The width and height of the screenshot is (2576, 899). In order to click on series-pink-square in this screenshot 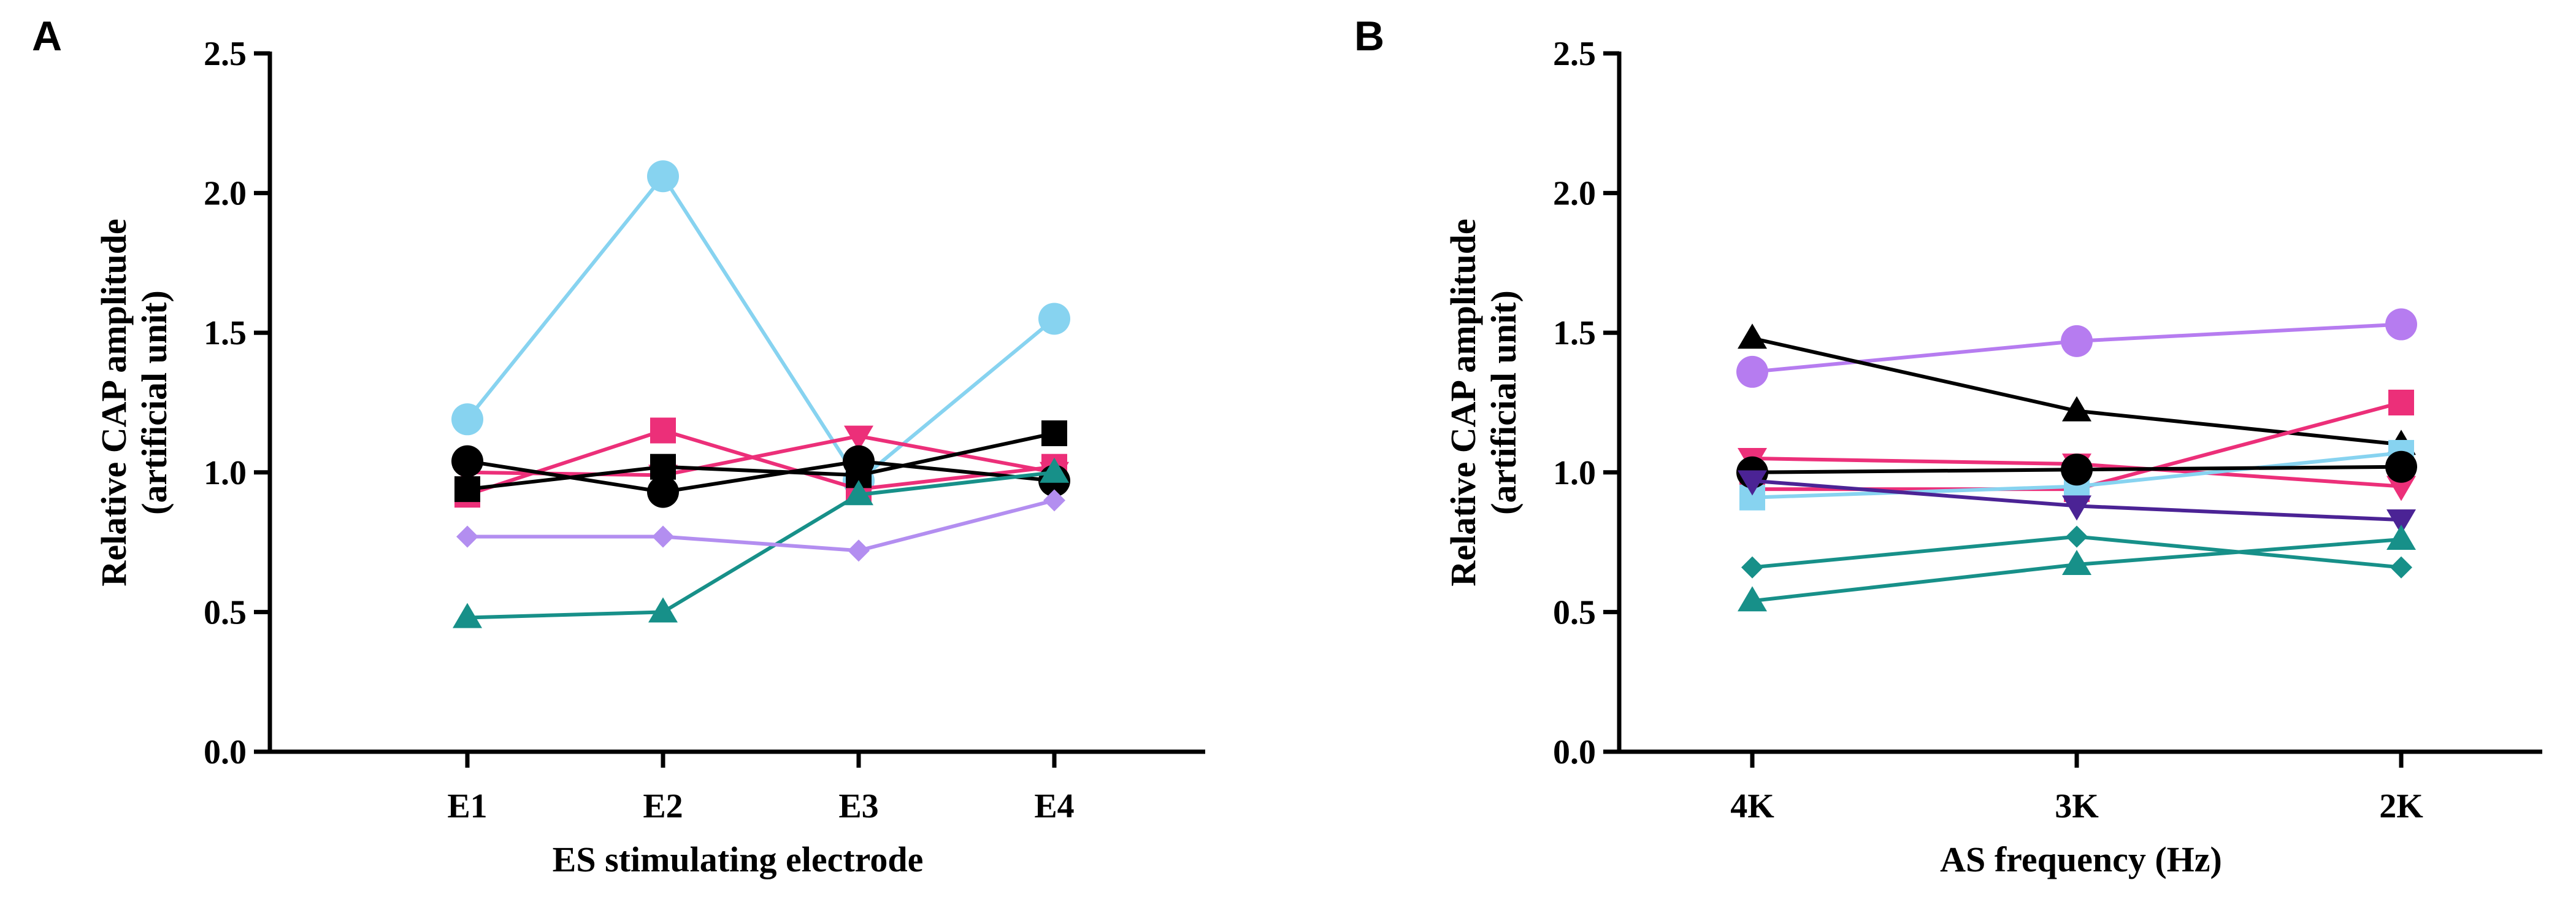, I will do `click(760, 462)`.